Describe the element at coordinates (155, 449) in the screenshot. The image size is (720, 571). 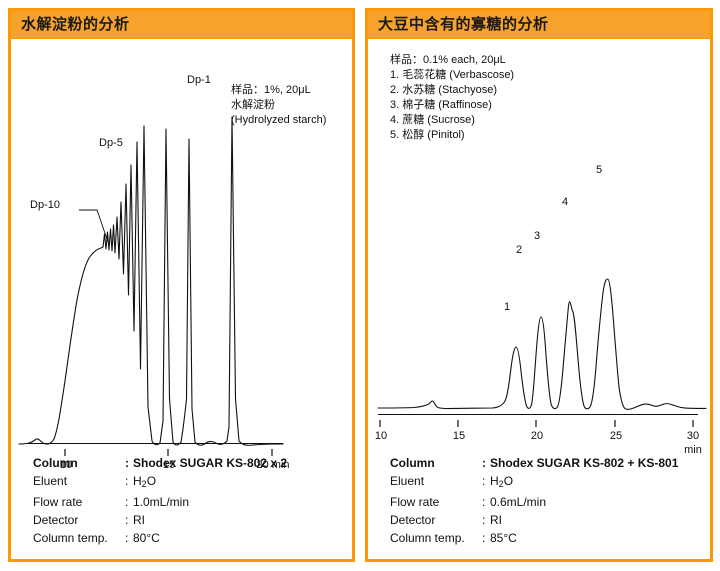
I see `axis-left-svg` at that location.